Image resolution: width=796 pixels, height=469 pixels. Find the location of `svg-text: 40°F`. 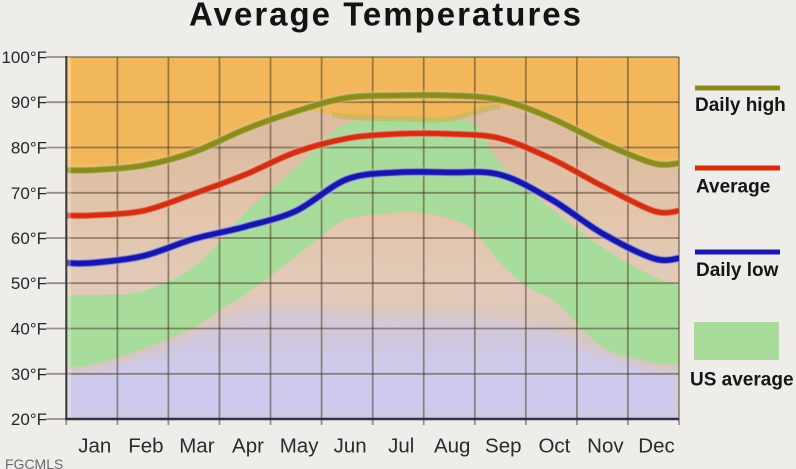

svg-text: 40°F is located at coordinates (29, 329).